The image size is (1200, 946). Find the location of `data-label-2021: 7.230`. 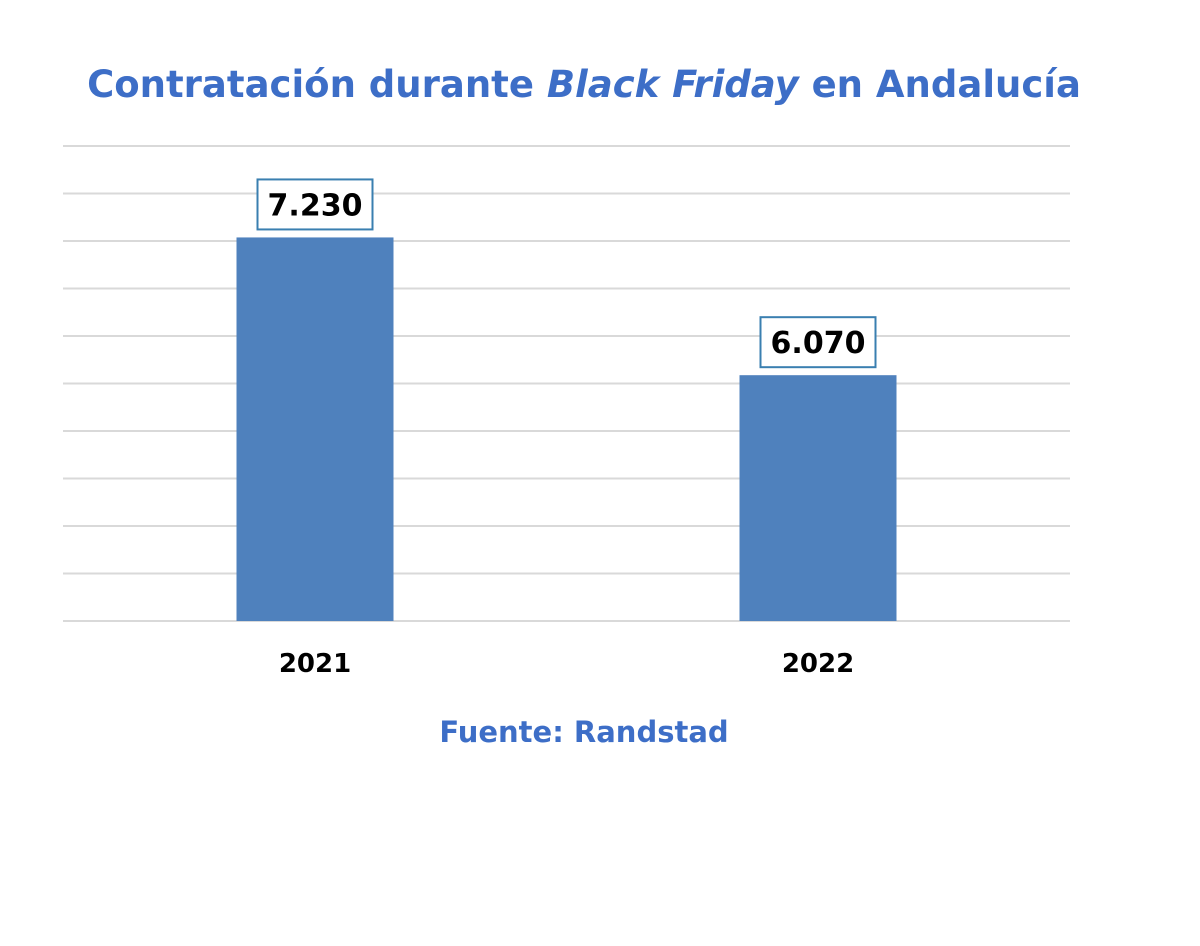

data-label-2021: 7.230 is located at coordinates (315, 205).